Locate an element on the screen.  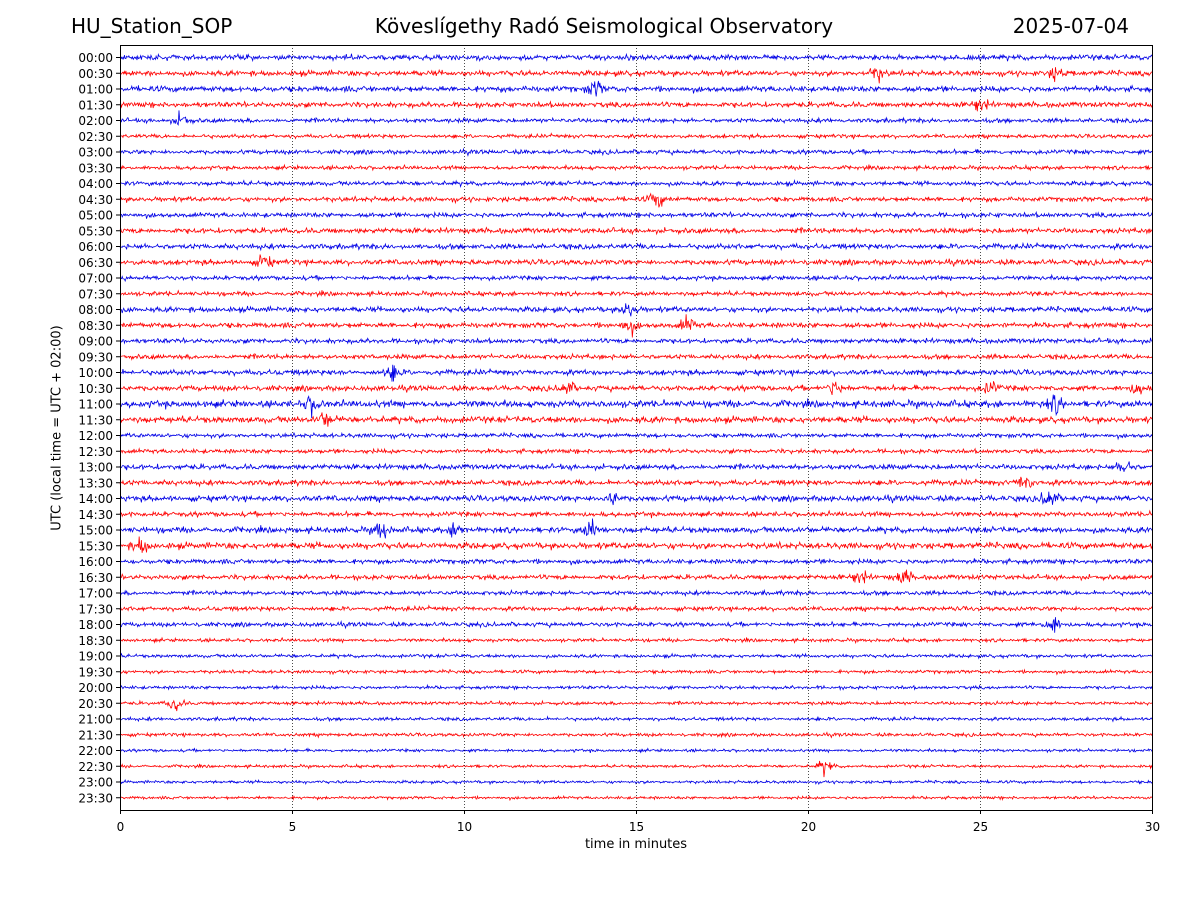
y-tick-label: 22:30 is located at coordinates (95, 767).